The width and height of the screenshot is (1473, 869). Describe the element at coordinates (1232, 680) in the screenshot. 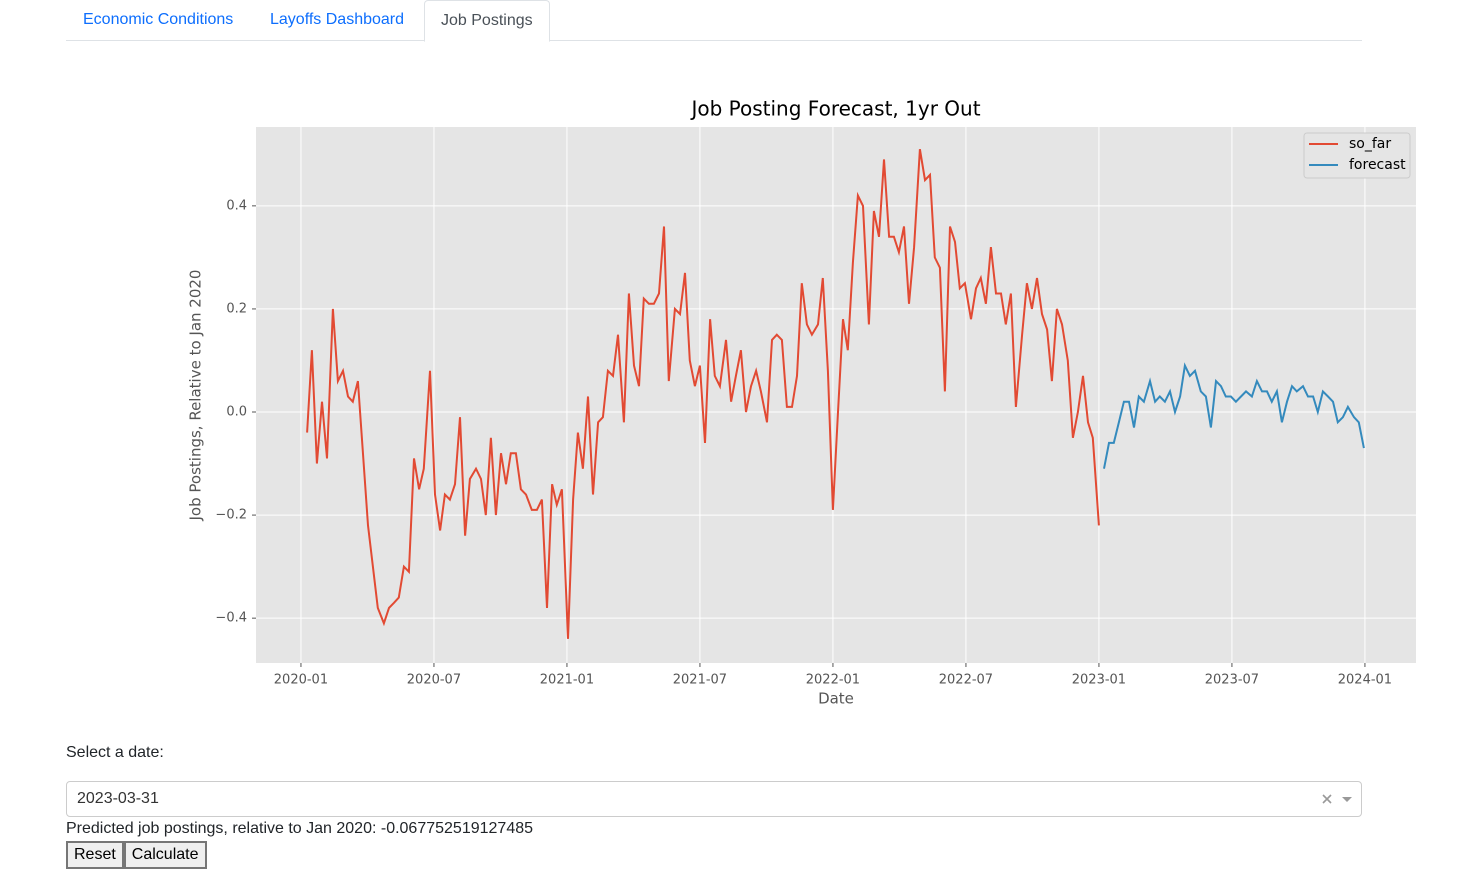

I see `x-tick-label: 2023-07` at that location.